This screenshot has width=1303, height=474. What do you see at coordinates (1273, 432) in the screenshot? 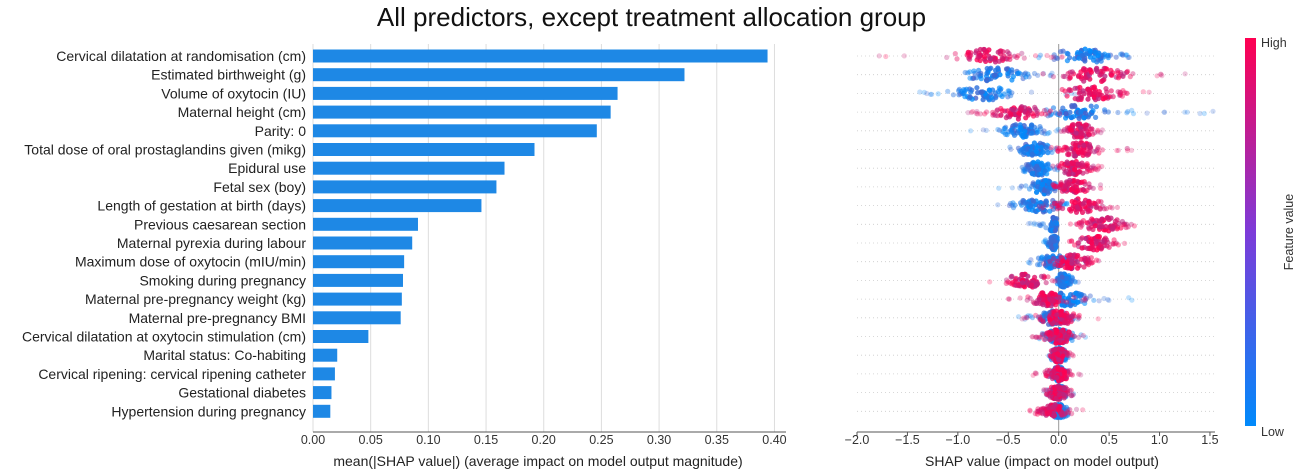
I see `colorbar-low-label: Low` at bounding box center [1273, 432].